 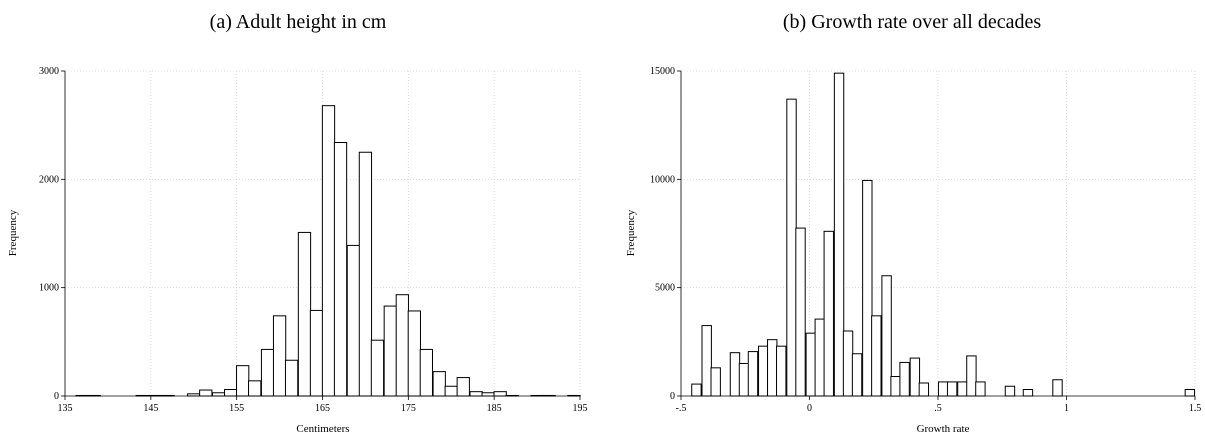 What do you see at coordinates (49, 179) in the screenshot?
I see `y-tick-label: 2000` at bounding box center [49, 179].